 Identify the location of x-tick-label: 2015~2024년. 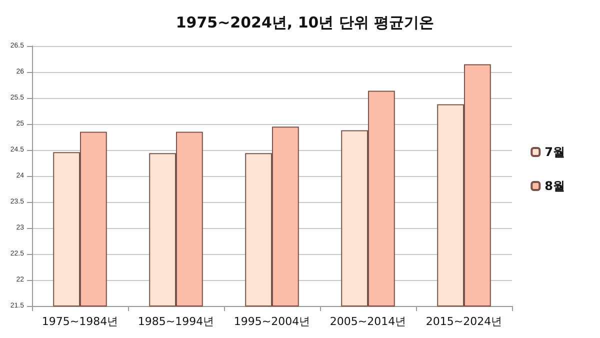
(464, 321).